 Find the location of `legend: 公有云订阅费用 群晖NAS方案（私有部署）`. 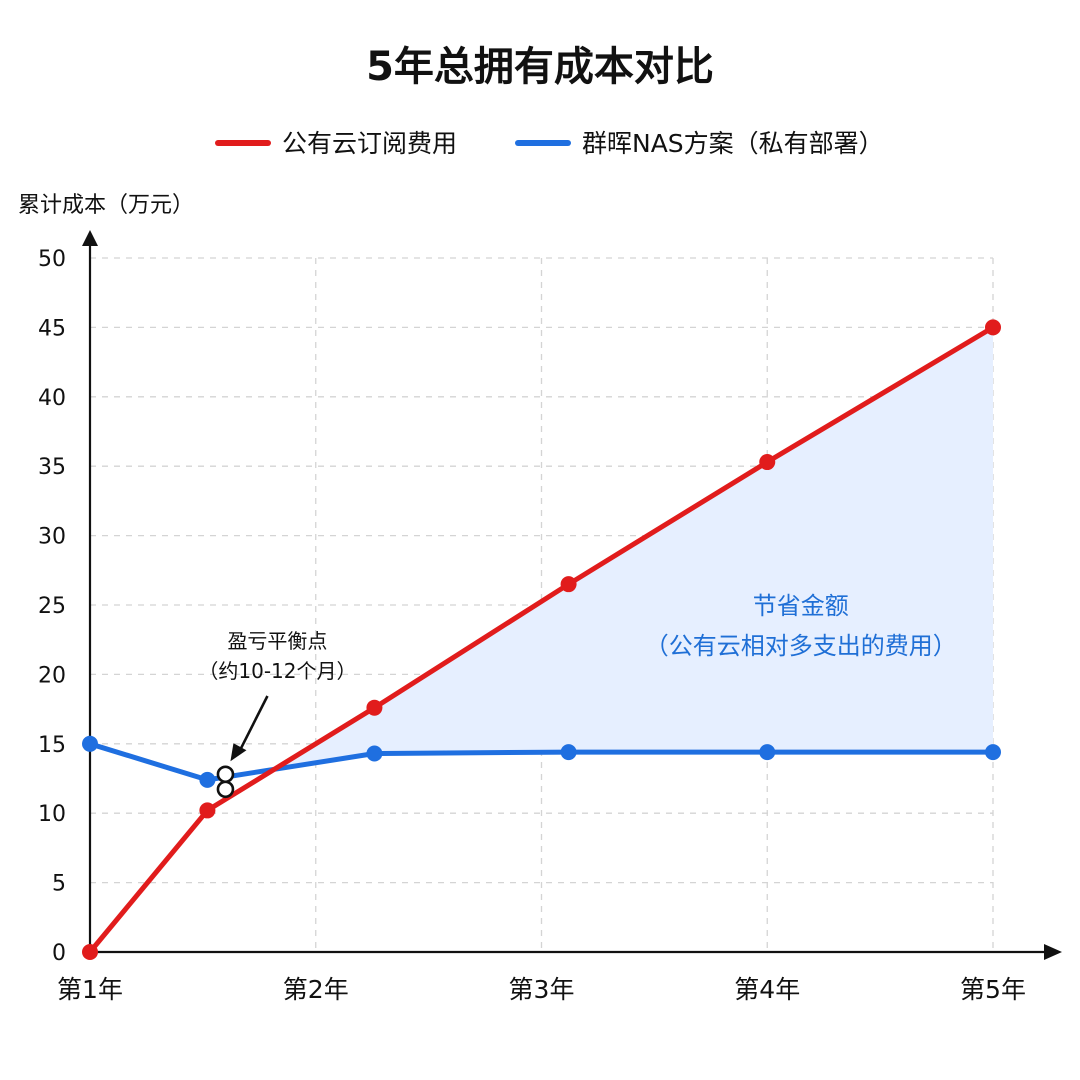

legend: 公有云订阅费用 群晖NAS方案（私有部署） is located at coordinates (549, 143).